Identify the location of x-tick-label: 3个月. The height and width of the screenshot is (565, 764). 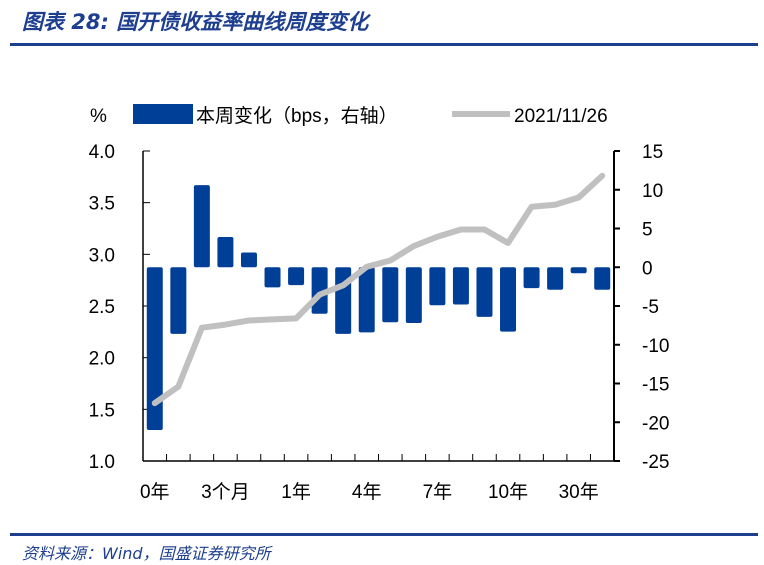
(225, 492).